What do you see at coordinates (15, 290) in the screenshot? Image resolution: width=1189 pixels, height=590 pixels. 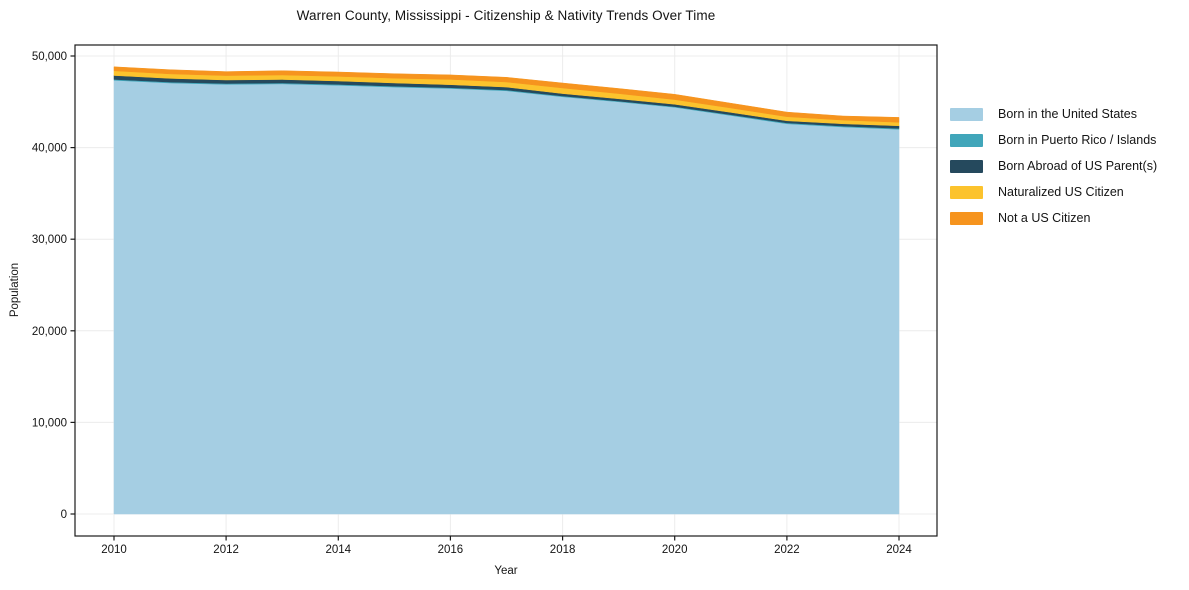 I see `y-axis-label: Population` at bounding box center [15, 290].